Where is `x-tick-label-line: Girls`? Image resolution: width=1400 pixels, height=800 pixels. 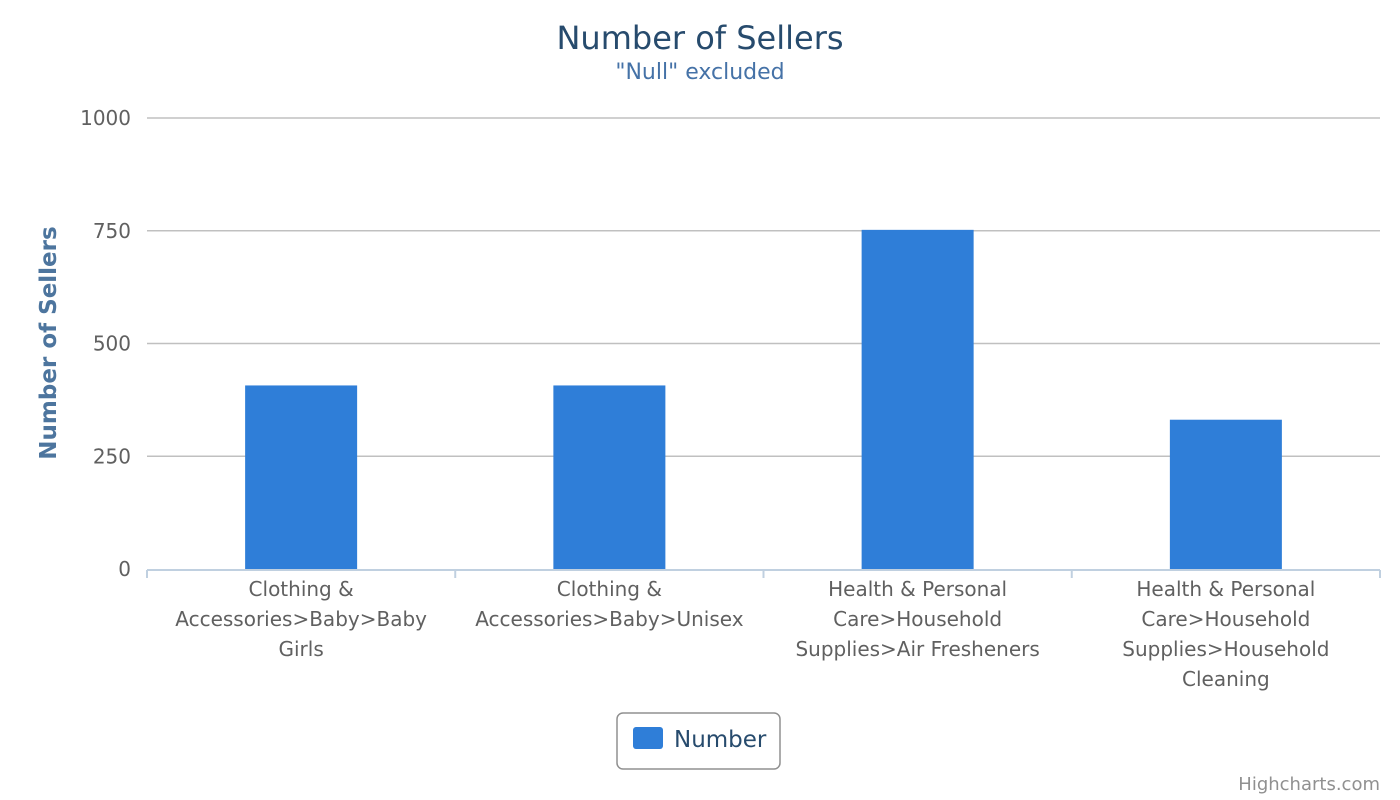
x-tick-label-line: Girls is located at coordinates (300, 649).